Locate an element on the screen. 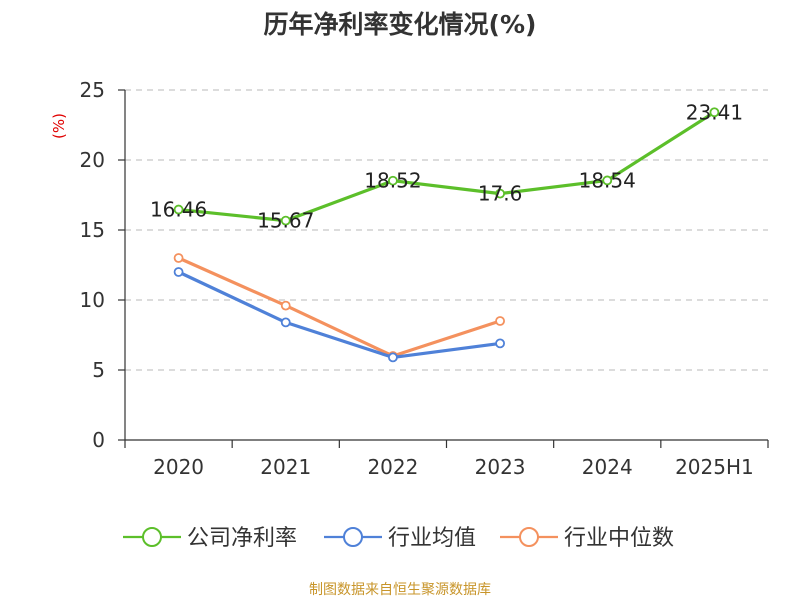  y-axis-unit: (%) is located at coordinates (59, 126).